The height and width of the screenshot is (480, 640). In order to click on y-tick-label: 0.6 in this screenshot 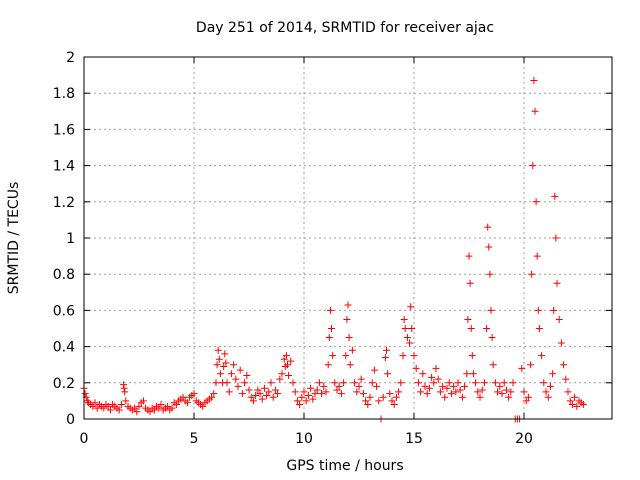, I will do `click(64, 311)`.